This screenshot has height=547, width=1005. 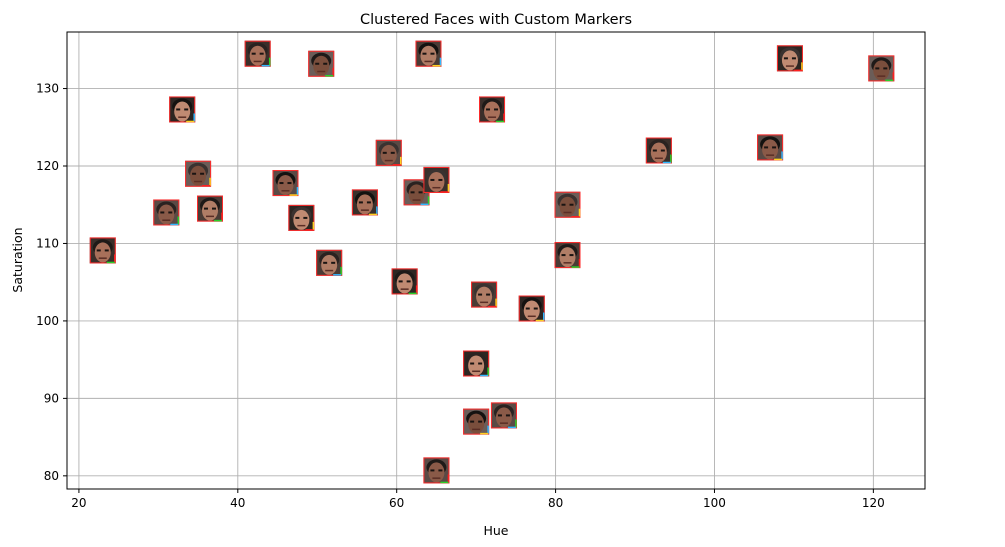 What do you see at coordinates (47, 321) in the screenshot?
I see `y-tick-label: 100` at bounding box center [47, 321].